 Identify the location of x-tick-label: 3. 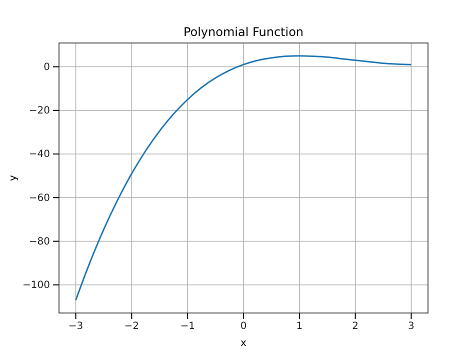
(411, 326).